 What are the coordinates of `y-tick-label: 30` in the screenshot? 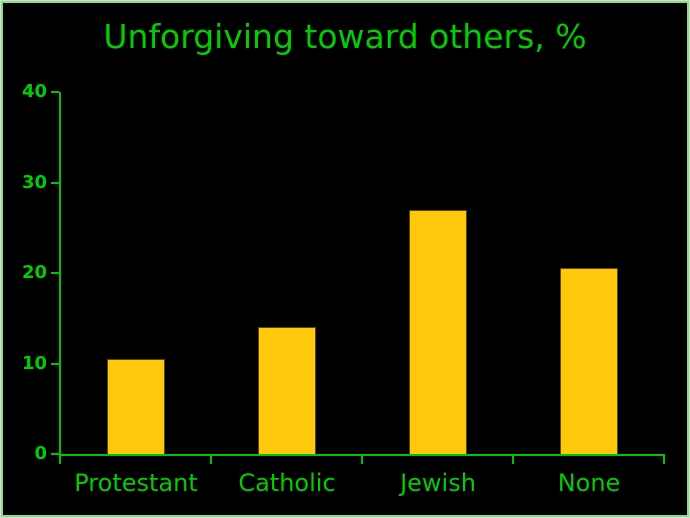 It's located at (34, 182).